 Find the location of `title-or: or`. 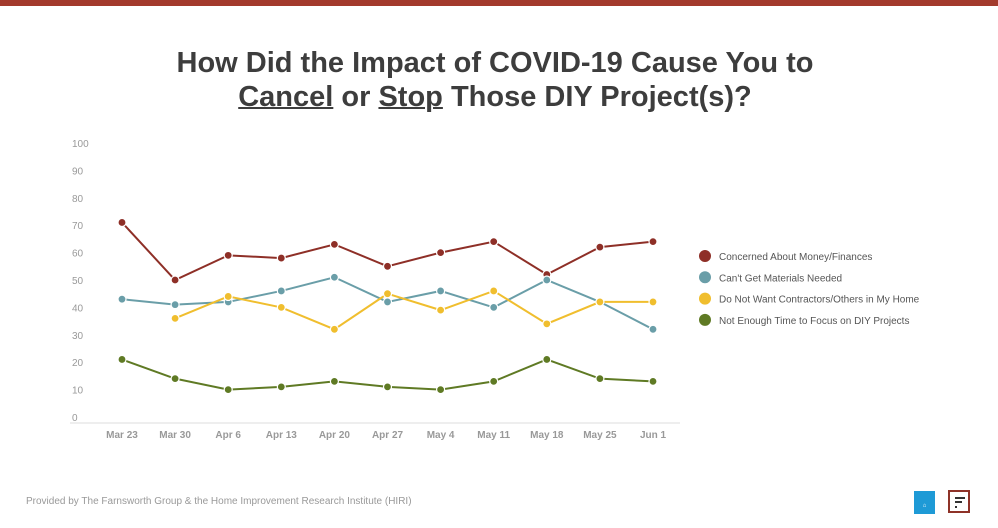

title-or: or is located at coordinates (356, 97).